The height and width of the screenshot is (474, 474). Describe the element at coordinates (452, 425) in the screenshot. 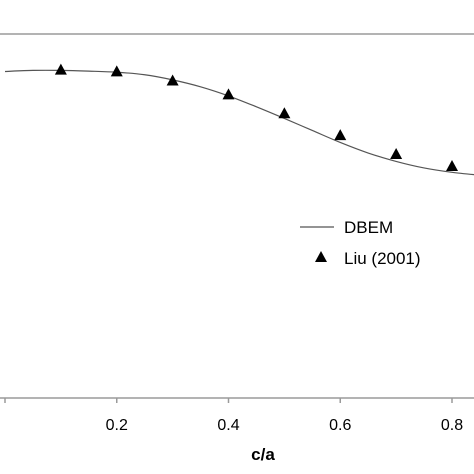

I see `x-tick-label: 0.8` at that location.